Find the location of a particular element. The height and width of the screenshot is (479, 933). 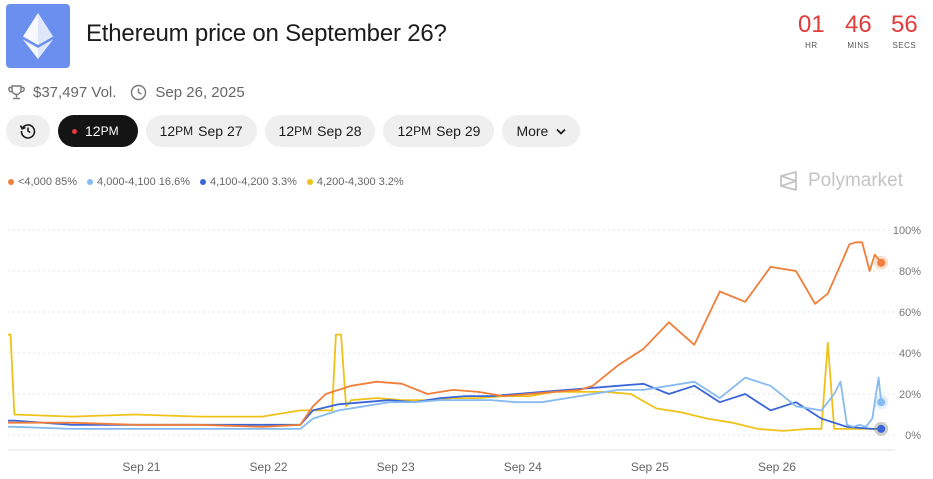

ethereum-icon is located at coordinates (38, 36).